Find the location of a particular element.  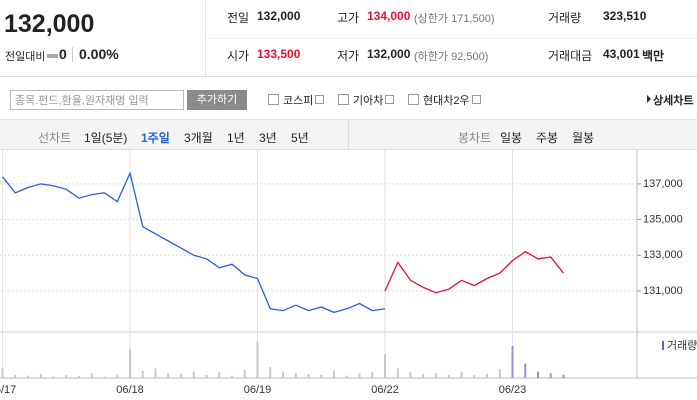

period-tab: 1일(5분) is located at coordinates (106, 138).